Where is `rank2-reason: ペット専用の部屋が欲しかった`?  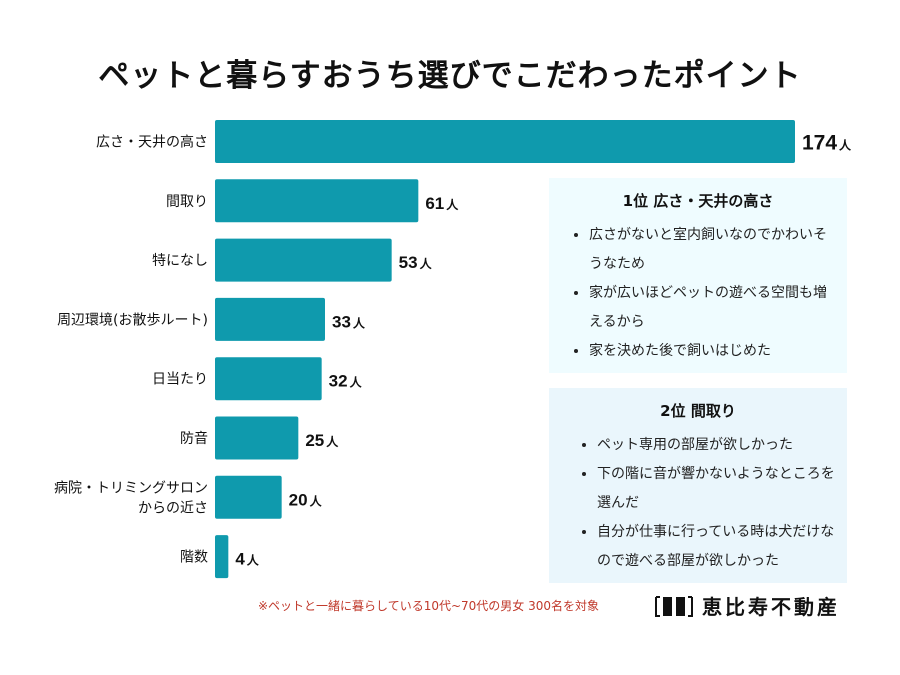 rank2-reason: ペット専用の部屋が欲しかった is located at coordinates (717, 445).